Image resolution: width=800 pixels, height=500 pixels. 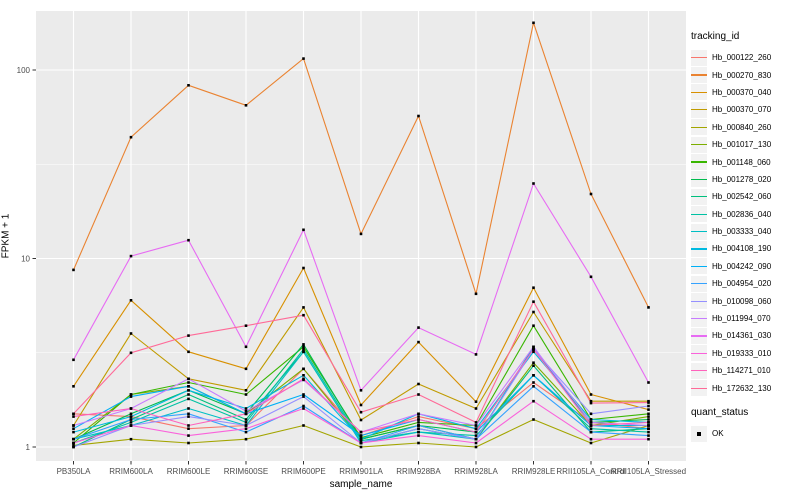 I want to click on legend-item-Hb_001148_060: Hb_001148_060, so click(x=745, y=162).